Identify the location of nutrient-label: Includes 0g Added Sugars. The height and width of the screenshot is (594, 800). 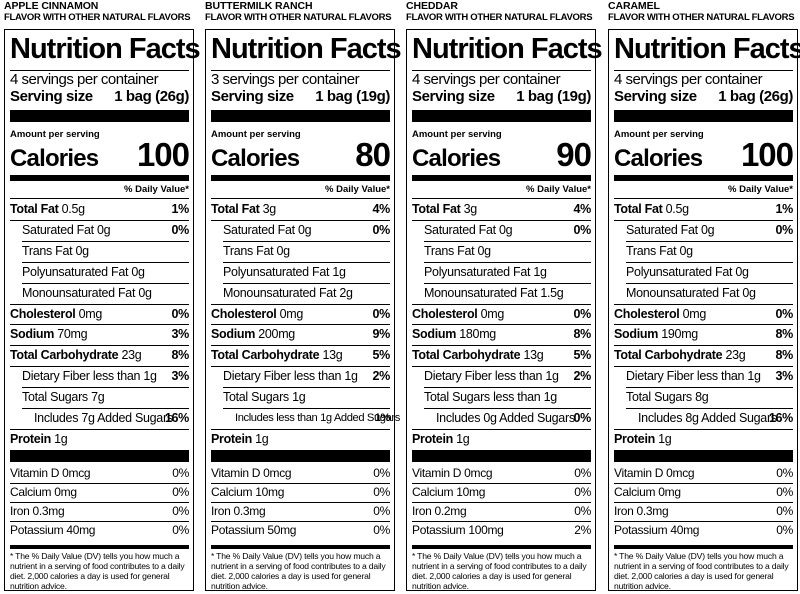
(493, 418).